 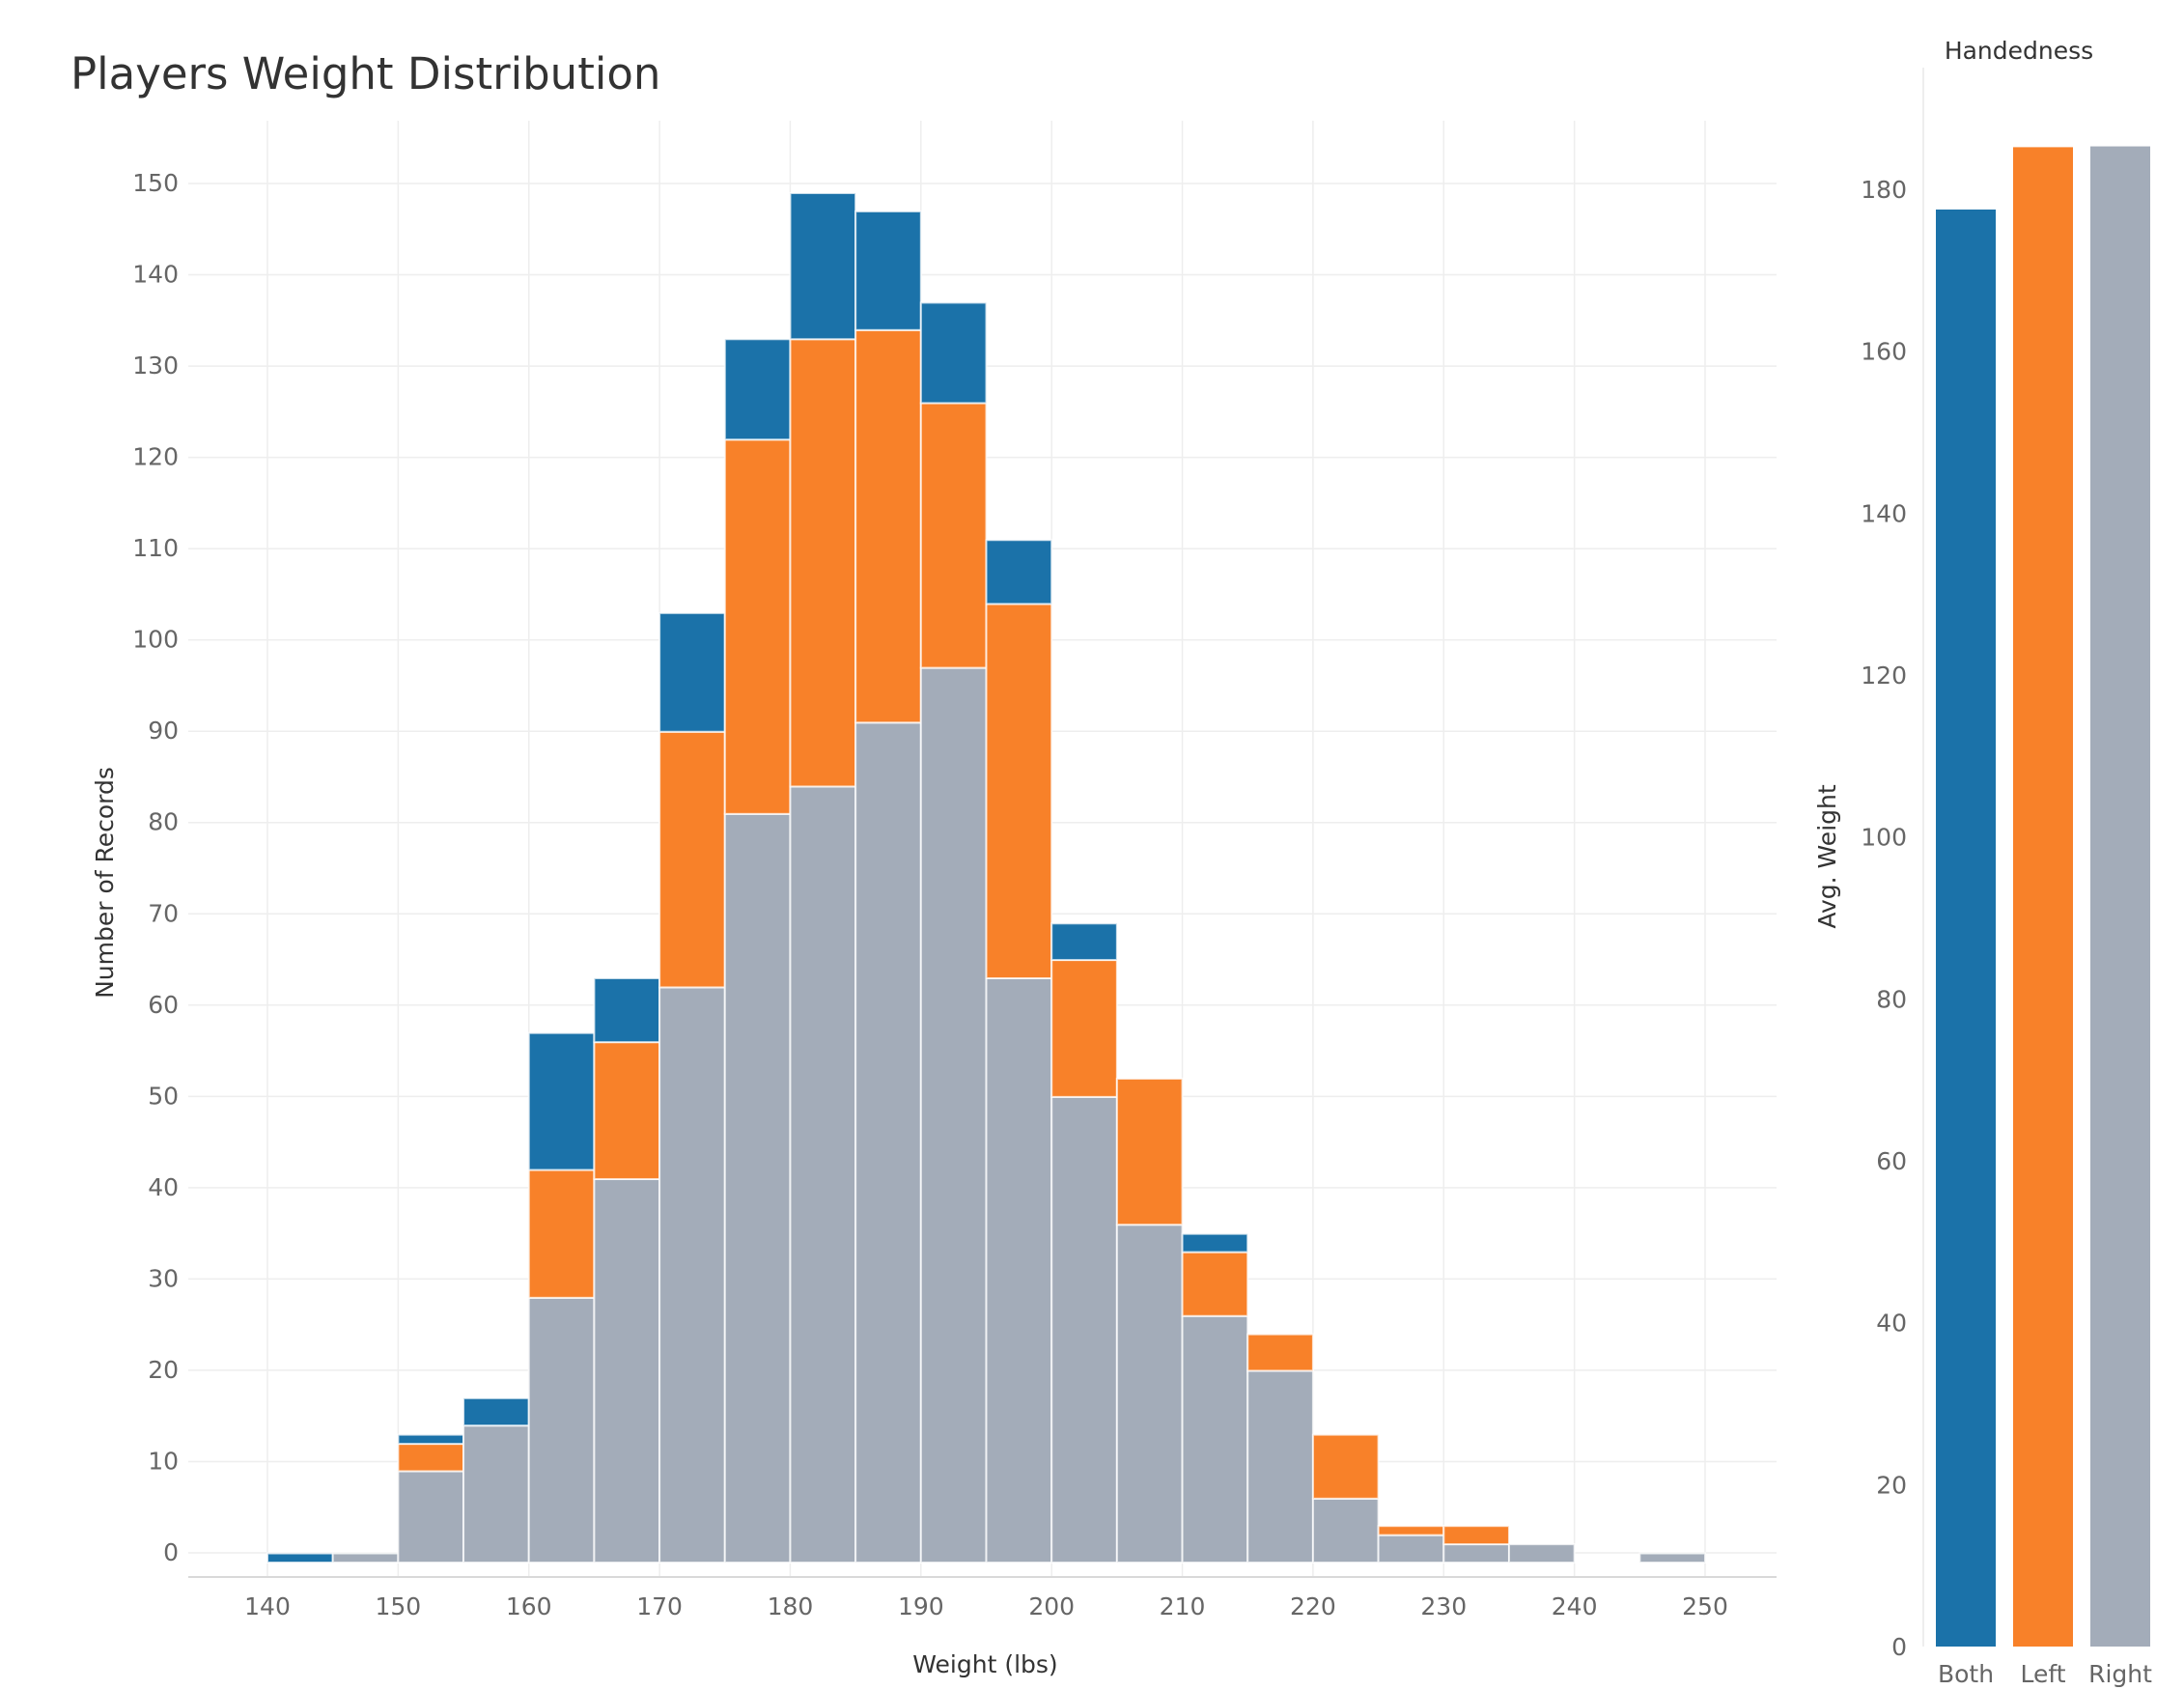 I want to click on x-tick-label: 200, so click(x=1052, y=1606).